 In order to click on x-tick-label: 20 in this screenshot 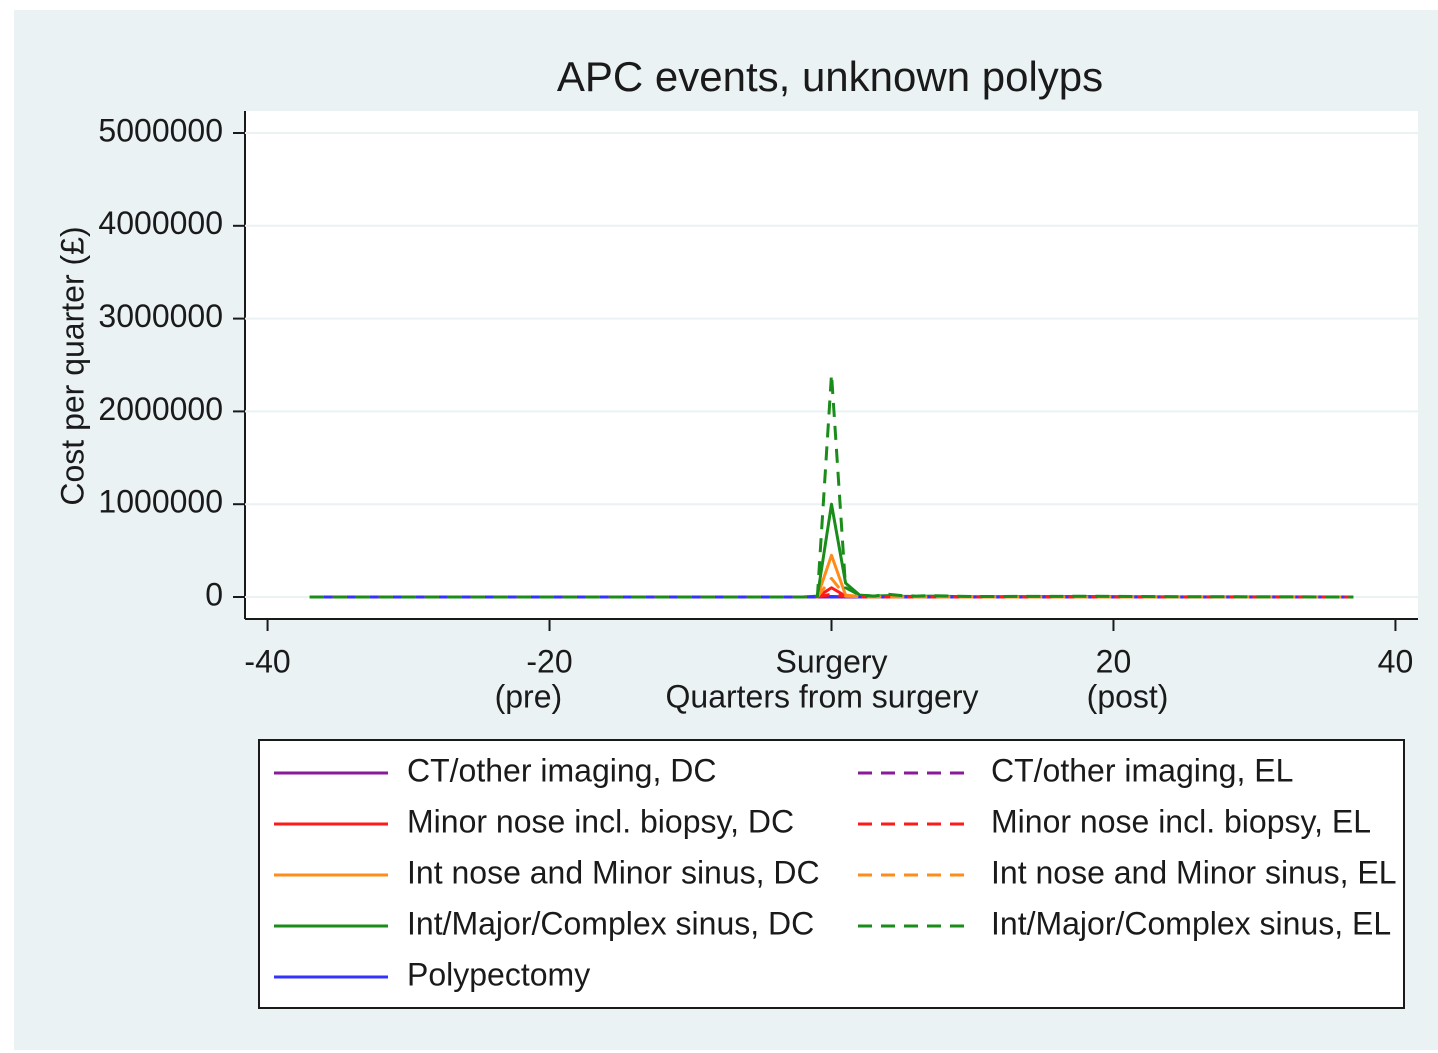, I will do `click(1114, 661)`.